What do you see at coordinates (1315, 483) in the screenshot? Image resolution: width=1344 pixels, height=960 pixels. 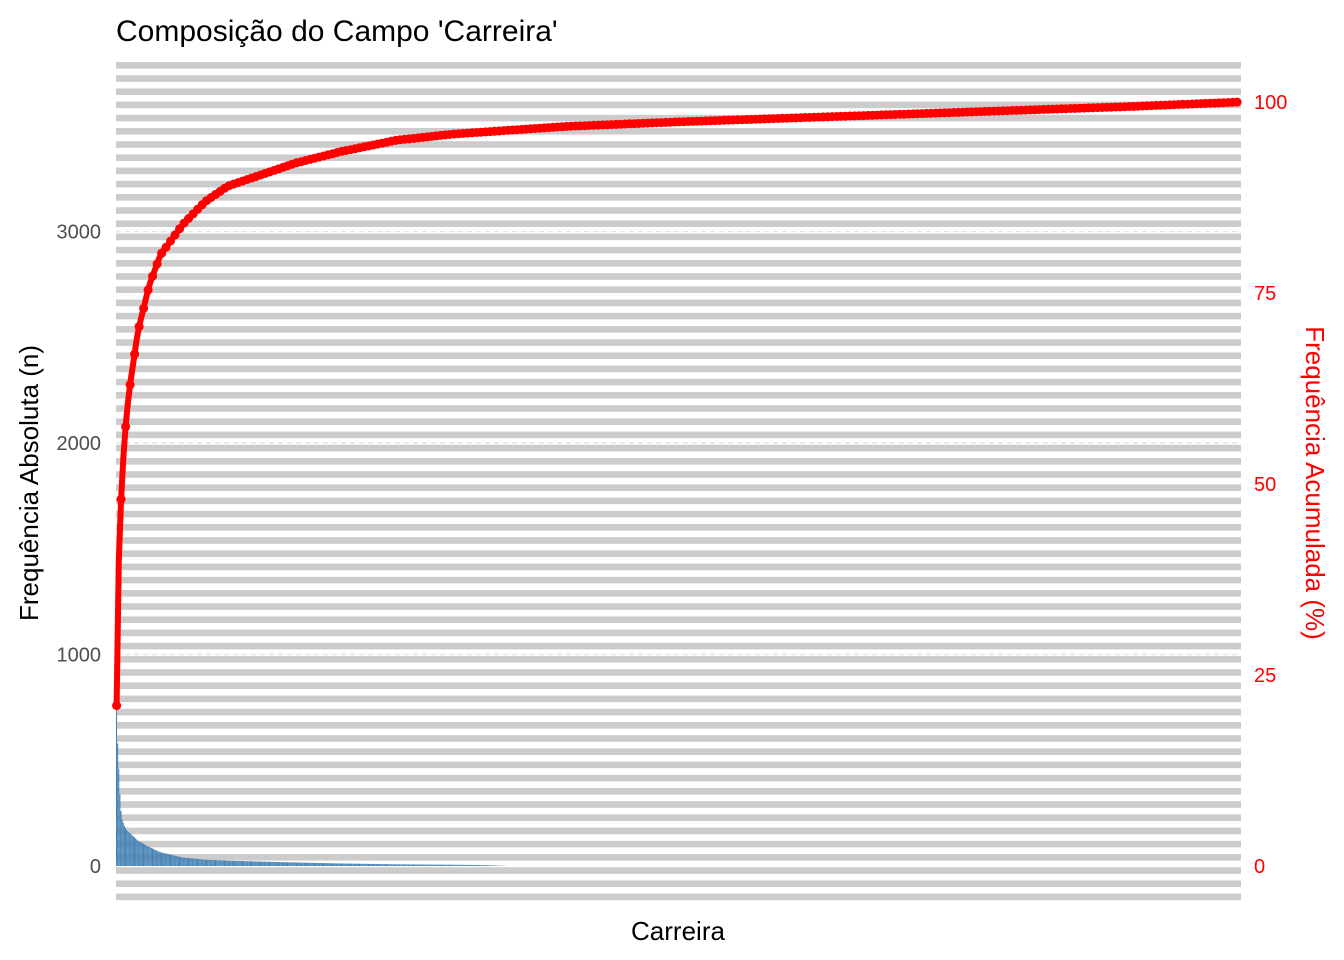 I see `y-axis-right-title: Frequência Acumulada (%)` at bounding box center [1315, 483].